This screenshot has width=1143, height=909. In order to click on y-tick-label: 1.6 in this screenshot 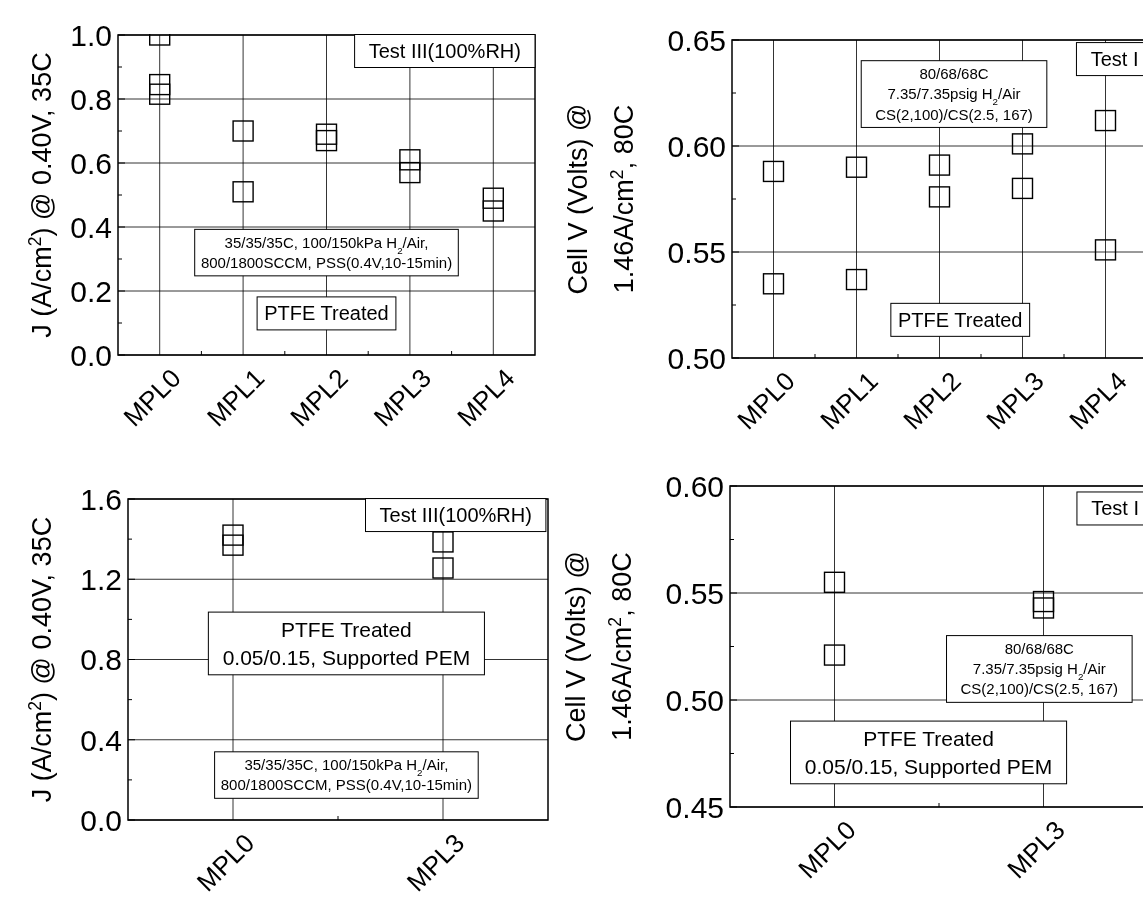, I will do `click(101, 499)`.